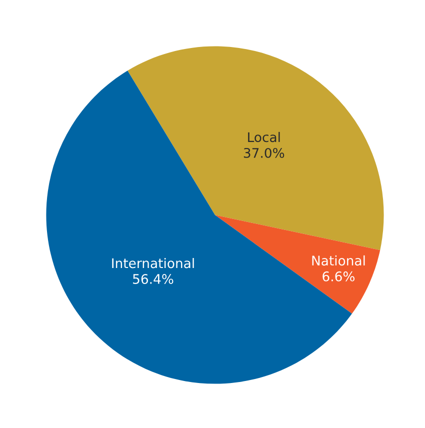 Image resolution: width=425 pixels, height=428 pixels. What do you see at coordinates (338, 260) in the screenshot?
I see `slice-label: National` at bounding box center [338, 260].